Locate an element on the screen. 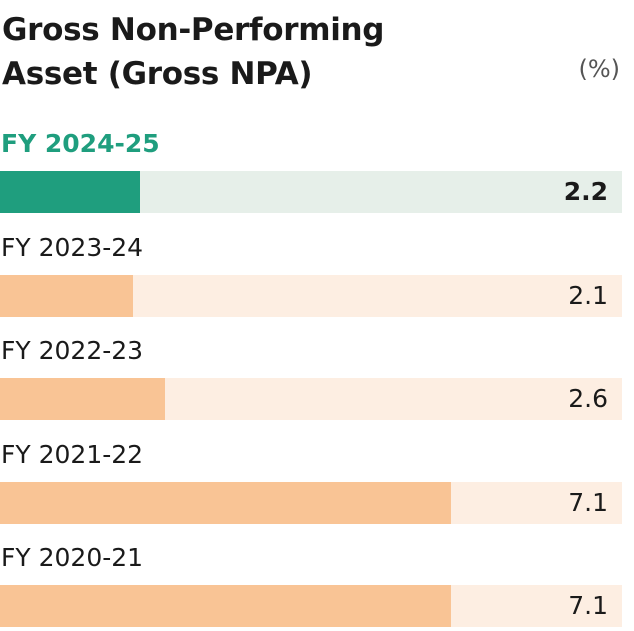  bar-track: 2.2 is located at coordinates (311, 192).